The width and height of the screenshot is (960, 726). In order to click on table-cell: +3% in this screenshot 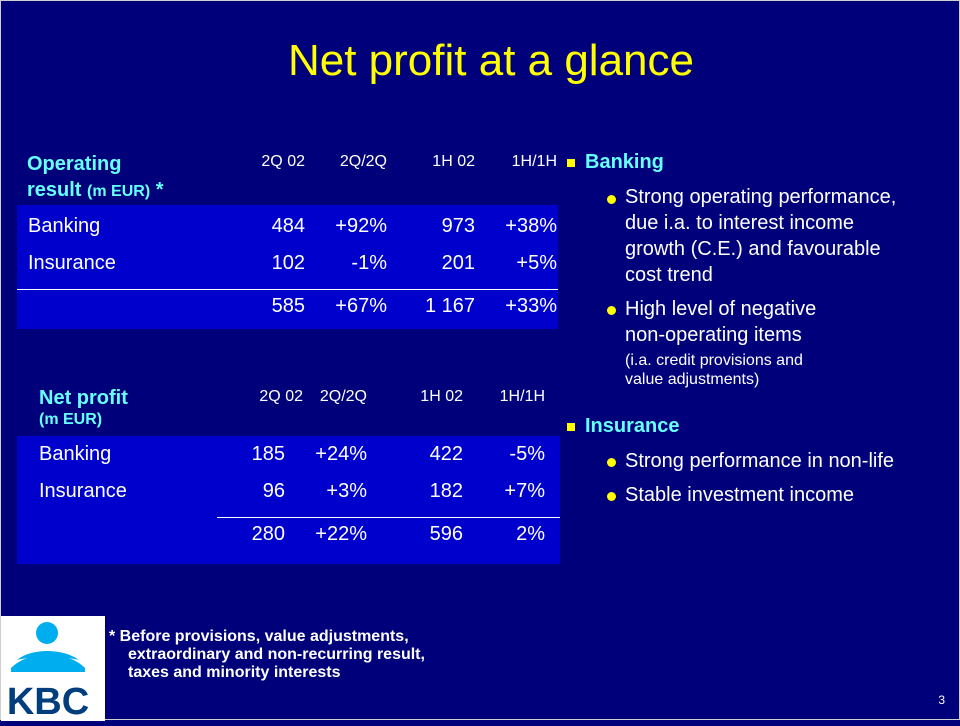, I will do `click(346, 491)`.